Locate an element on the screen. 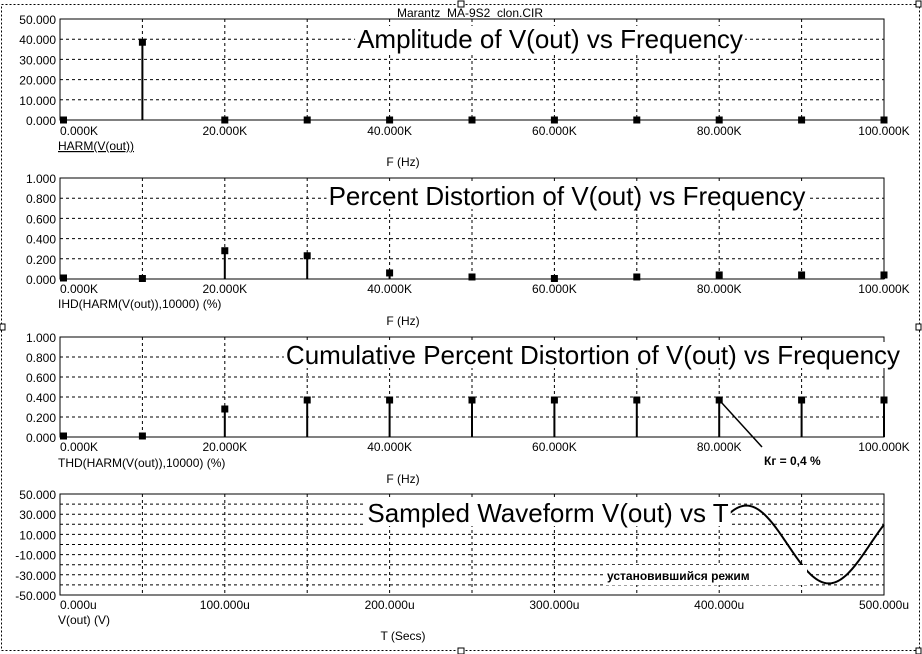 Image resolution: width=922 pixels, height=654 pixels. resize-handle-right is located at coordinates (918, 327).